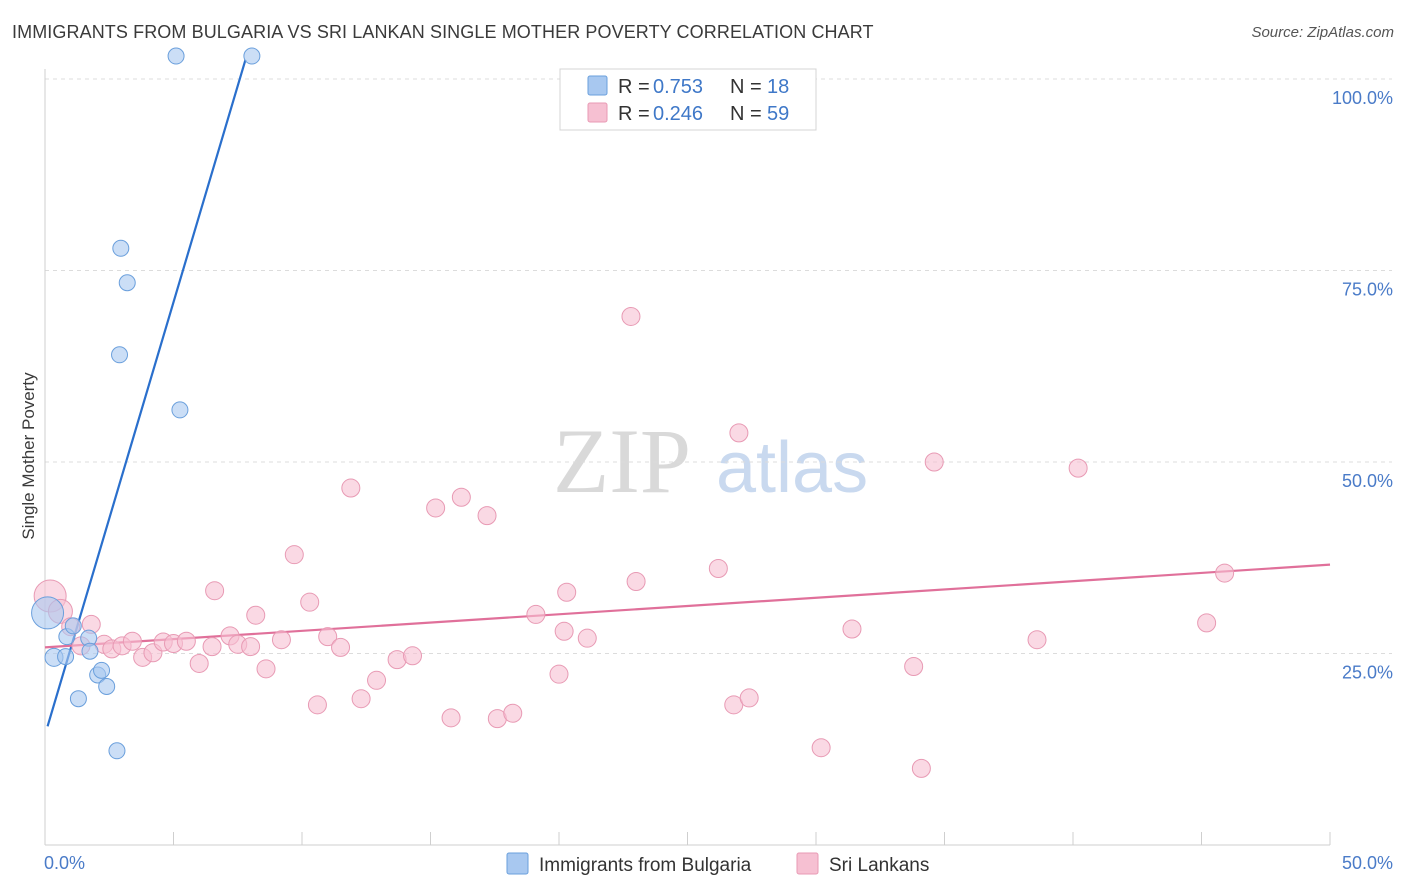 The height and width of the screenshot is (892, 1406). I want to click on y-axis-title: Single Mother Poverty, so click(28, 456).